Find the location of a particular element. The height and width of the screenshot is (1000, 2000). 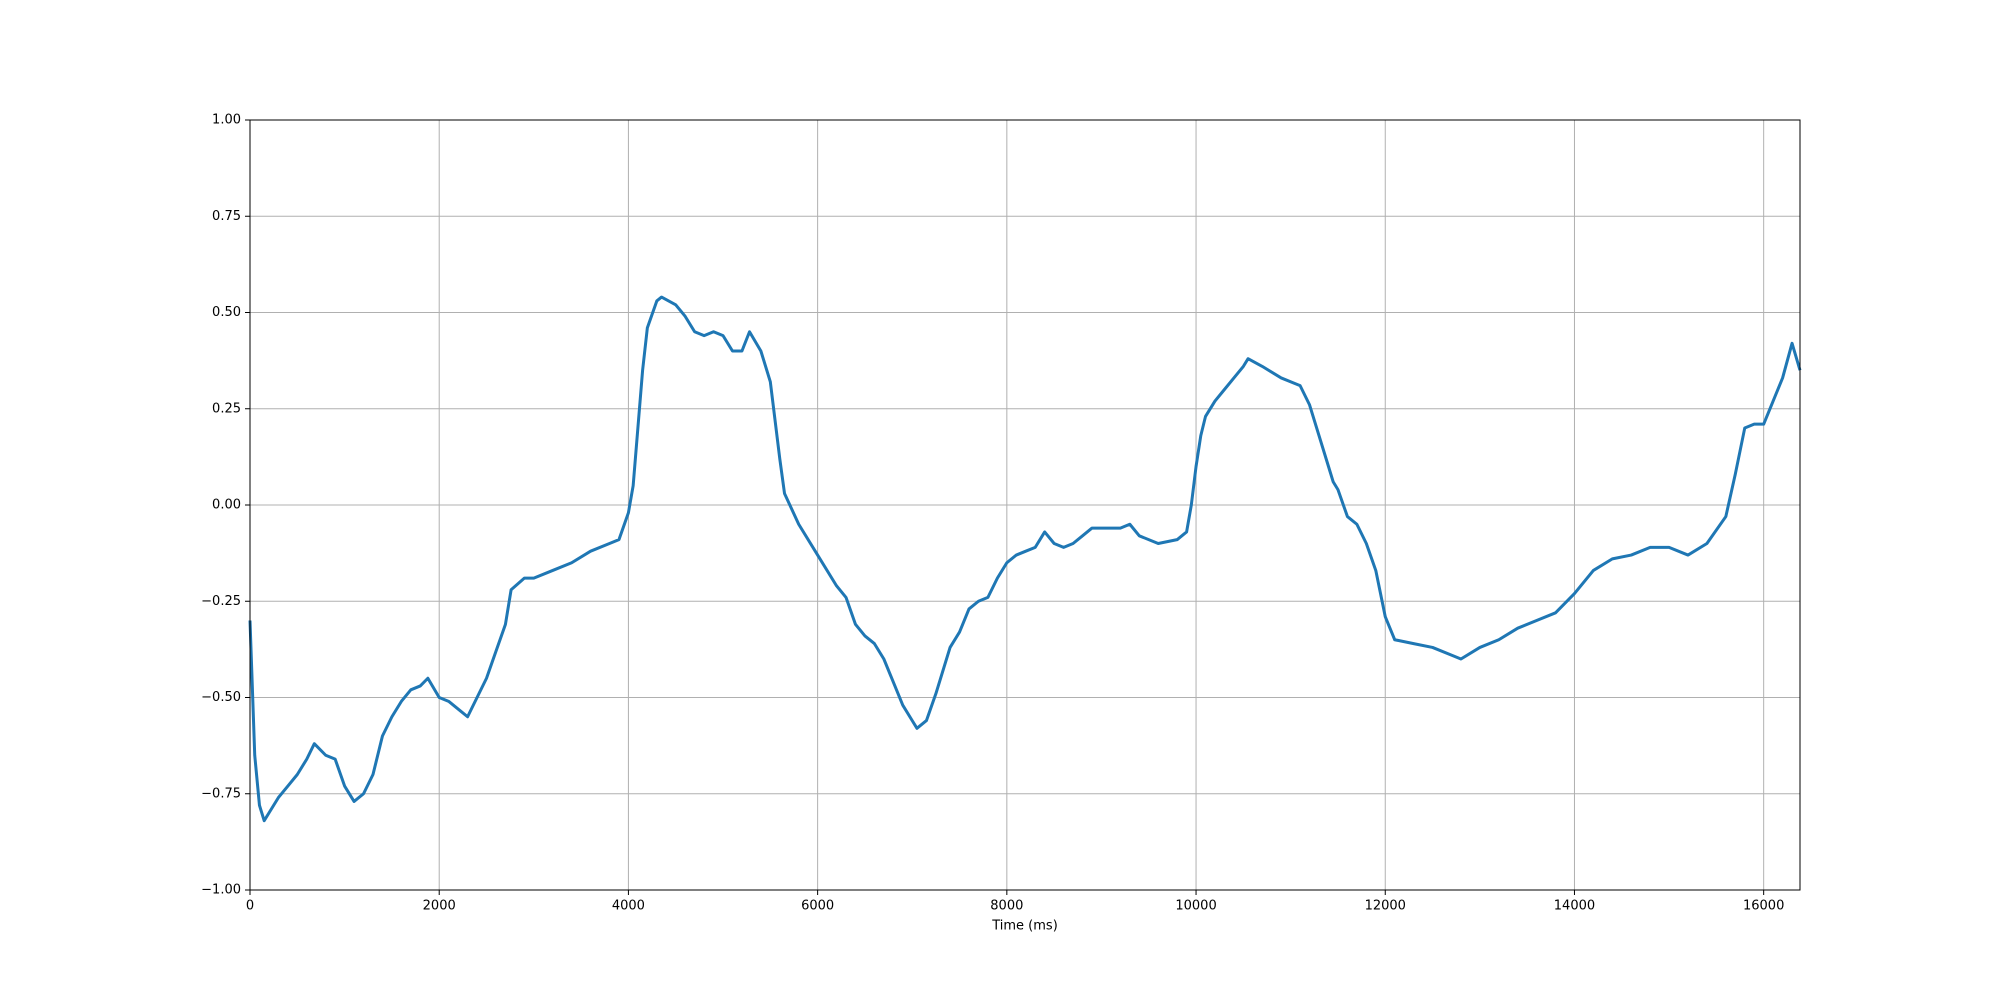

y-tick-label: 1.00 is located at coordinates (226, 120).